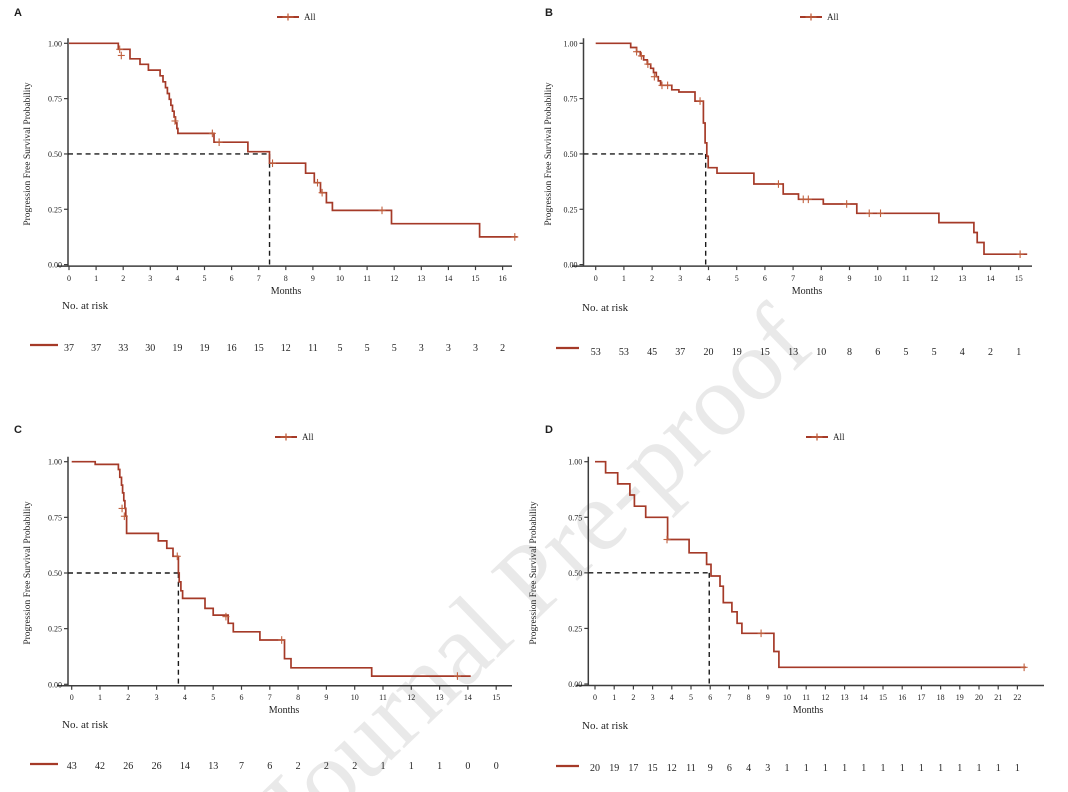  Describe the element at coordinates (1017, 697) in the screenshot. I see `x-tick-label: 22` at that location.